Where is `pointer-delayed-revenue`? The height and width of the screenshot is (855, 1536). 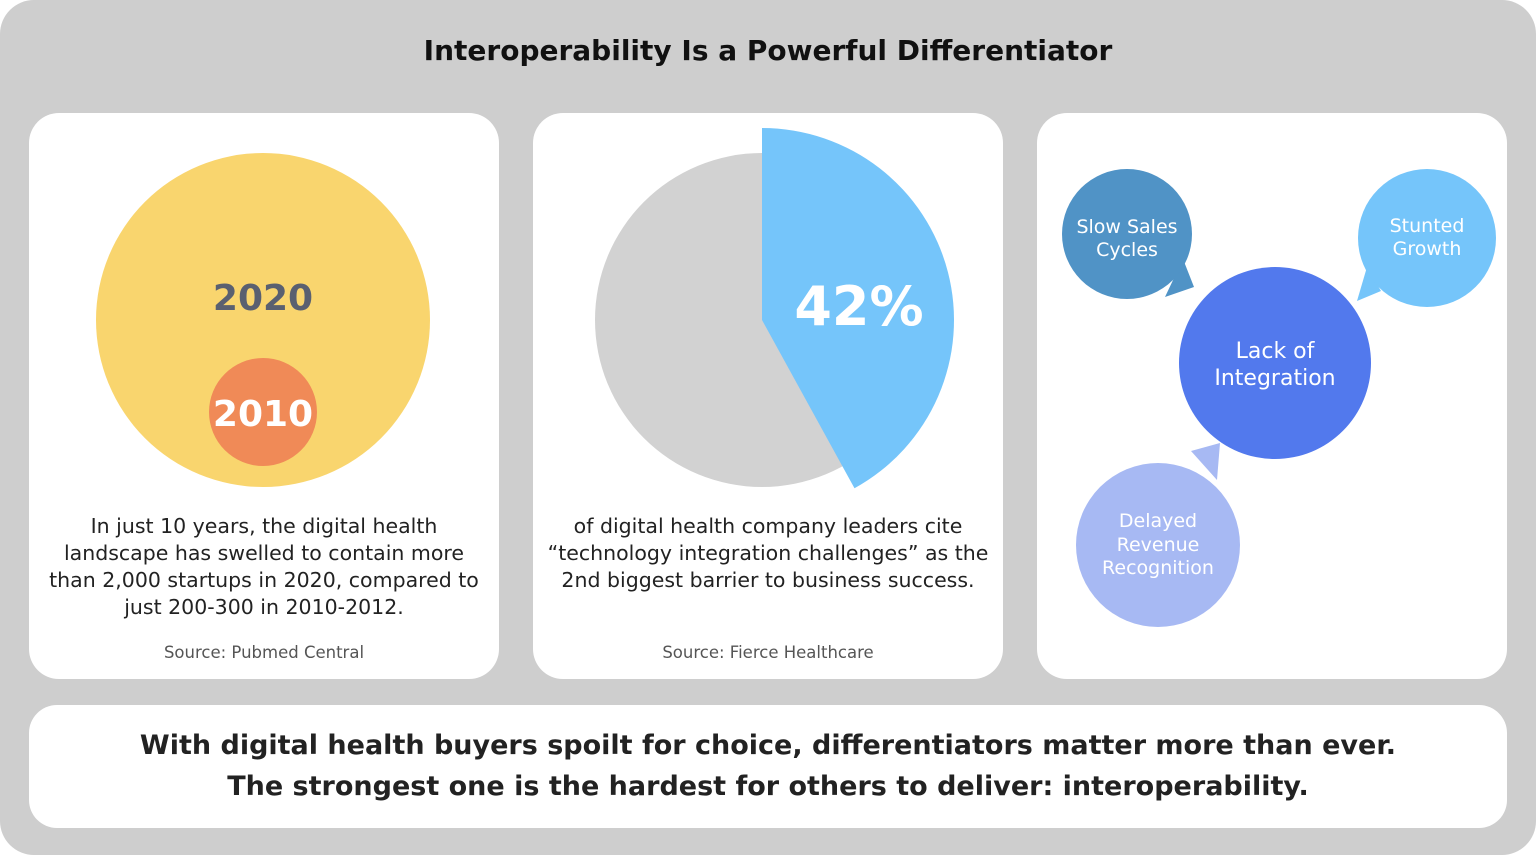
pointer-delayed-revenue is located at coordinates (1205, 461).